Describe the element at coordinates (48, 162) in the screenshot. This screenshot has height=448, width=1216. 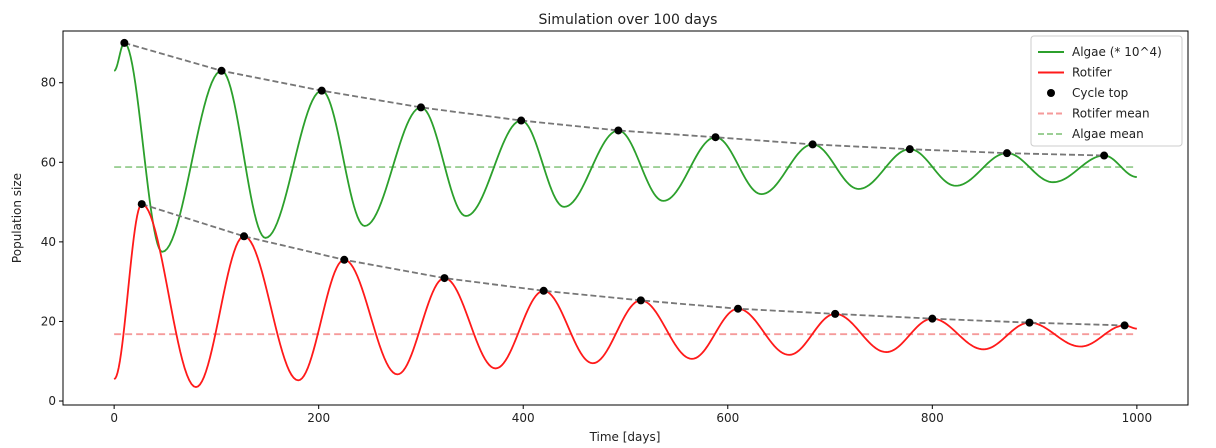
I see `y-tick-label: 60` at that location.